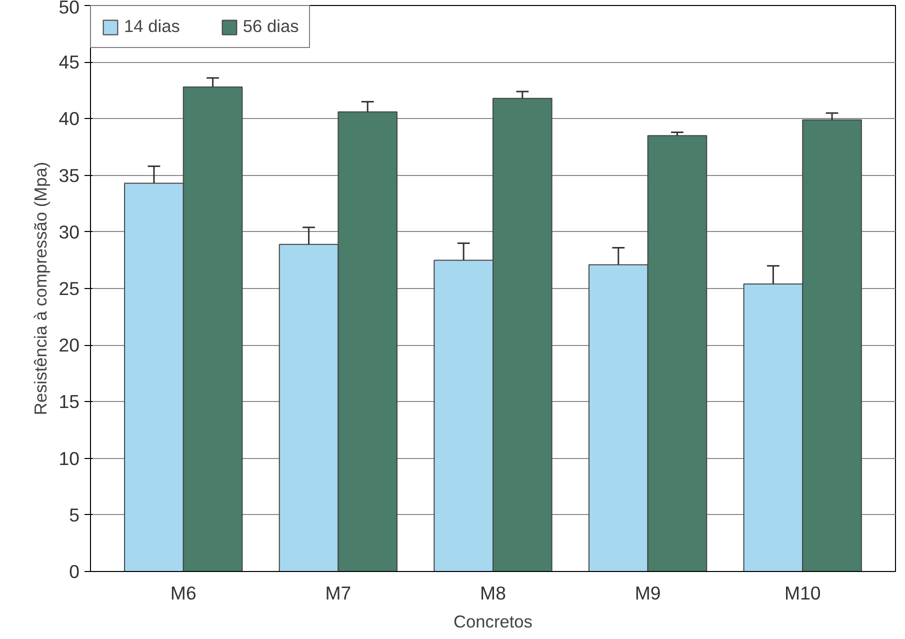 This screenshot has width=905, height=639. I want to click on y-tick-label: 45, so click(69, 62).